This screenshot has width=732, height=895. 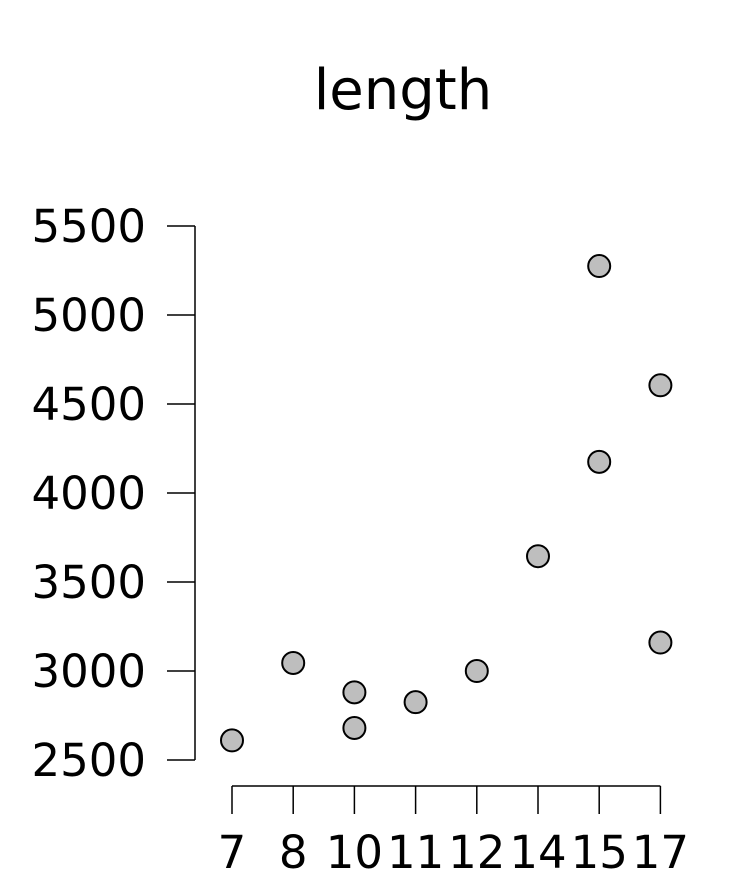 I want to click on x-tick-label: 14, so click(x=537, y=852).